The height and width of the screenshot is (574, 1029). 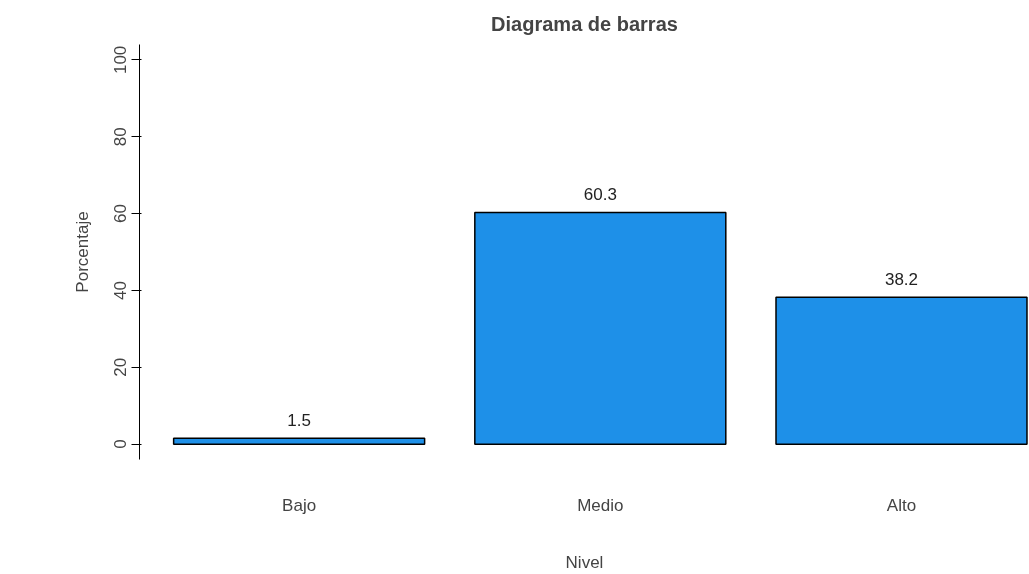 What do you see at coordinates (121, 214) in the screenshot?
I see `y-tick-label: 60` at bounding box center [121, 214].